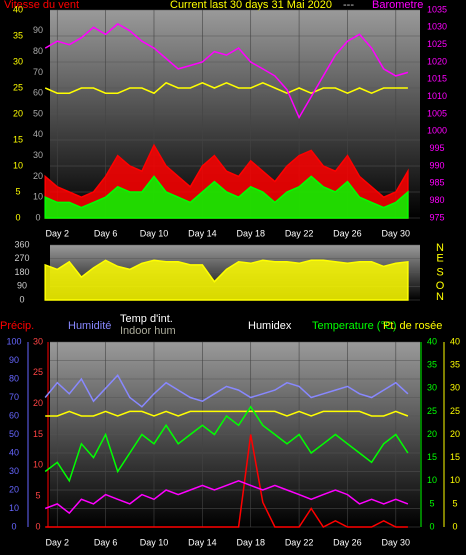 The image size is (466, 555). What do you see at coordinates (437, 44) in the screenshot?
I see `y-tick-label: 1025` at bounding box center [437, 44].